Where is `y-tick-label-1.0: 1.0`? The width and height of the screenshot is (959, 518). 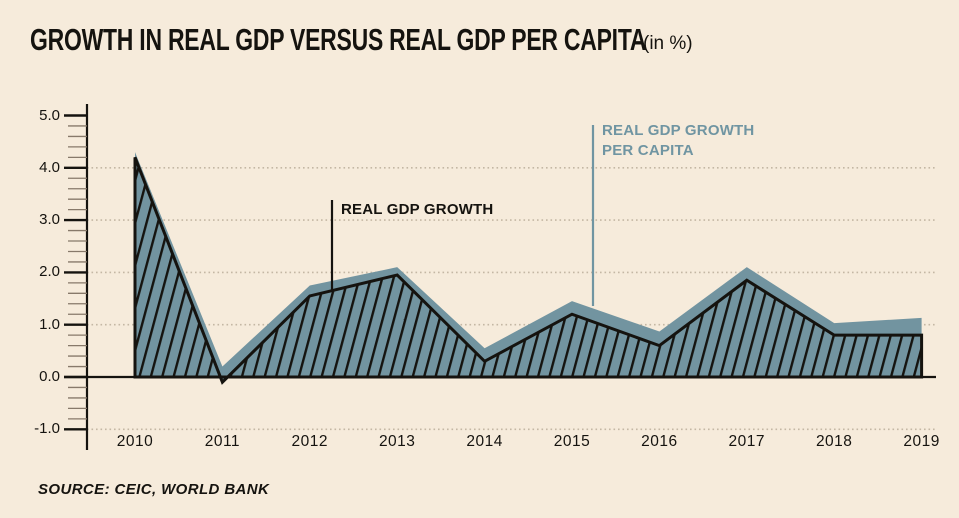
y-tick-label-1.0: 1.0 is located at coordinates (49, 324).